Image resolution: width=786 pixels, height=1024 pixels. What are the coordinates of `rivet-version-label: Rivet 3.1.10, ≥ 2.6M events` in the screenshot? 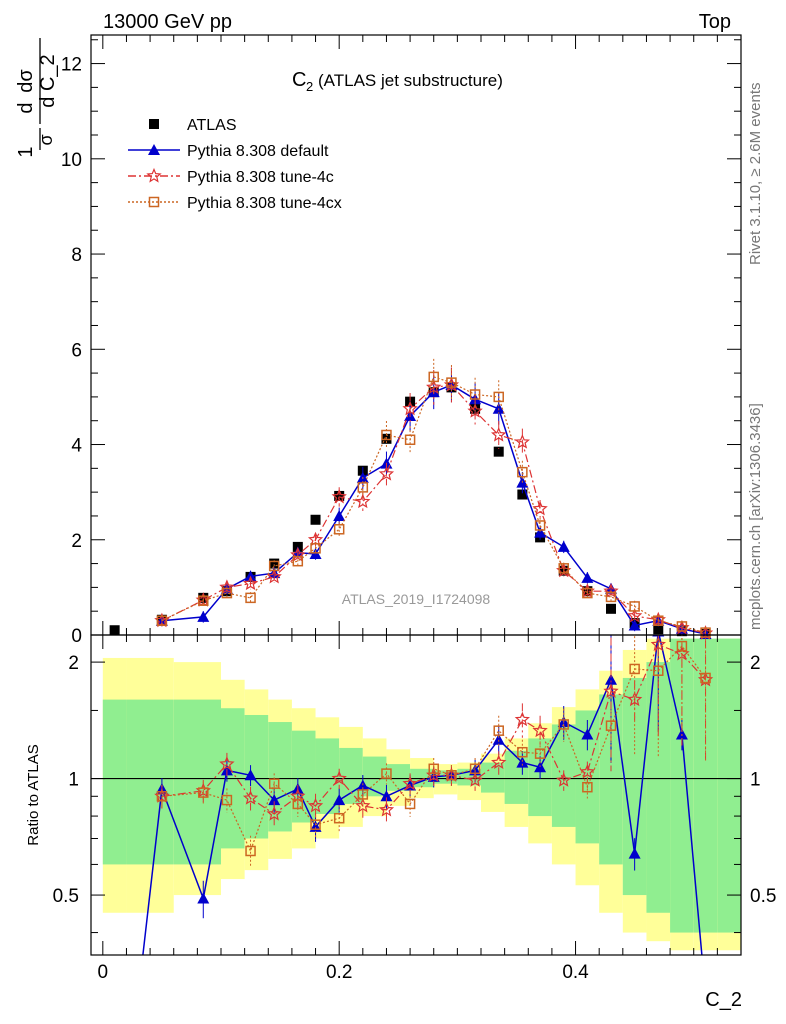 It's located at (755, 174).